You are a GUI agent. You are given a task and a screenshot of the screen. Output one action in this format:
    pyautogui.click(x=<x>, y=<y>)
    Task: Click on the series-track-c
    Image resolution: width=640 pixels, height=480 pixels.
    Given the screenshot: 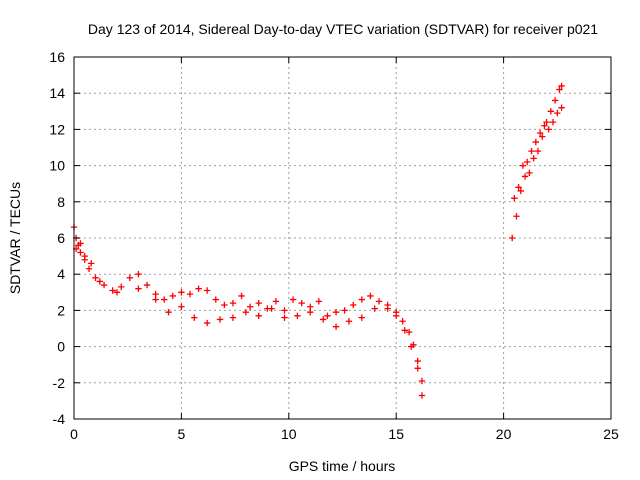 What is the action you would take?
    pyautogui.click(x=536, y=162)
    